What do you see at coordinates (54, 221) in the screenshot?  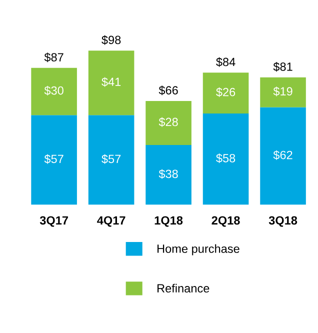 I see `x-tick-label: 3Q17` at bounding box center [54, 221].